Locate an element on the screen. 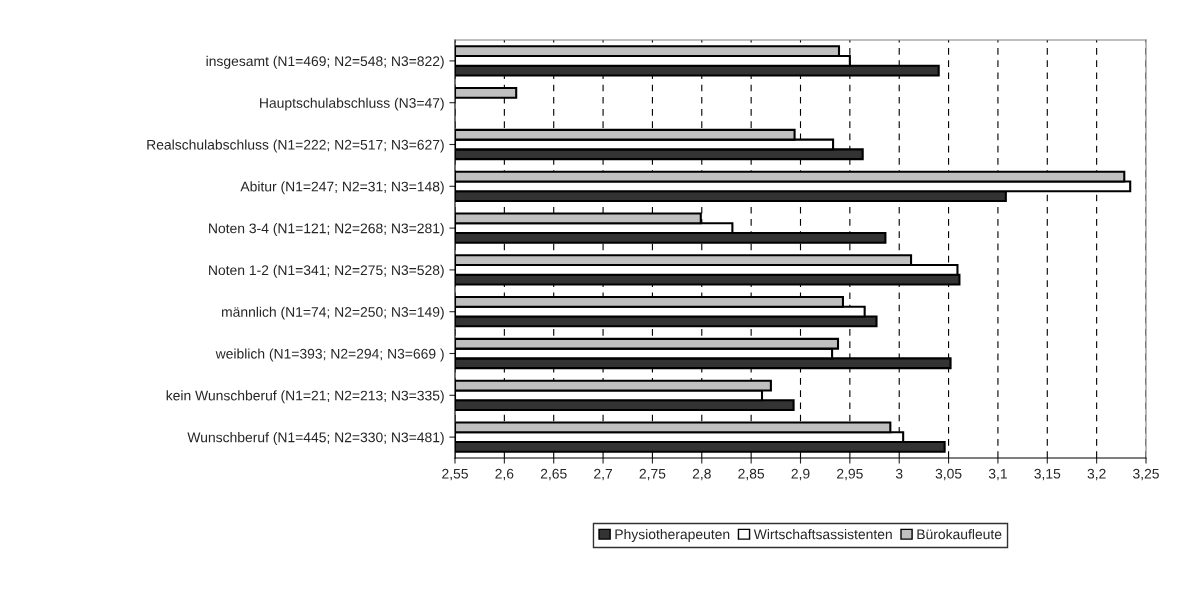 The height and width of the screenshot is (592, 1192). y-tick-label: männlich (N1=74; N2=250; N3=149) is located at coordinates (333, 313).